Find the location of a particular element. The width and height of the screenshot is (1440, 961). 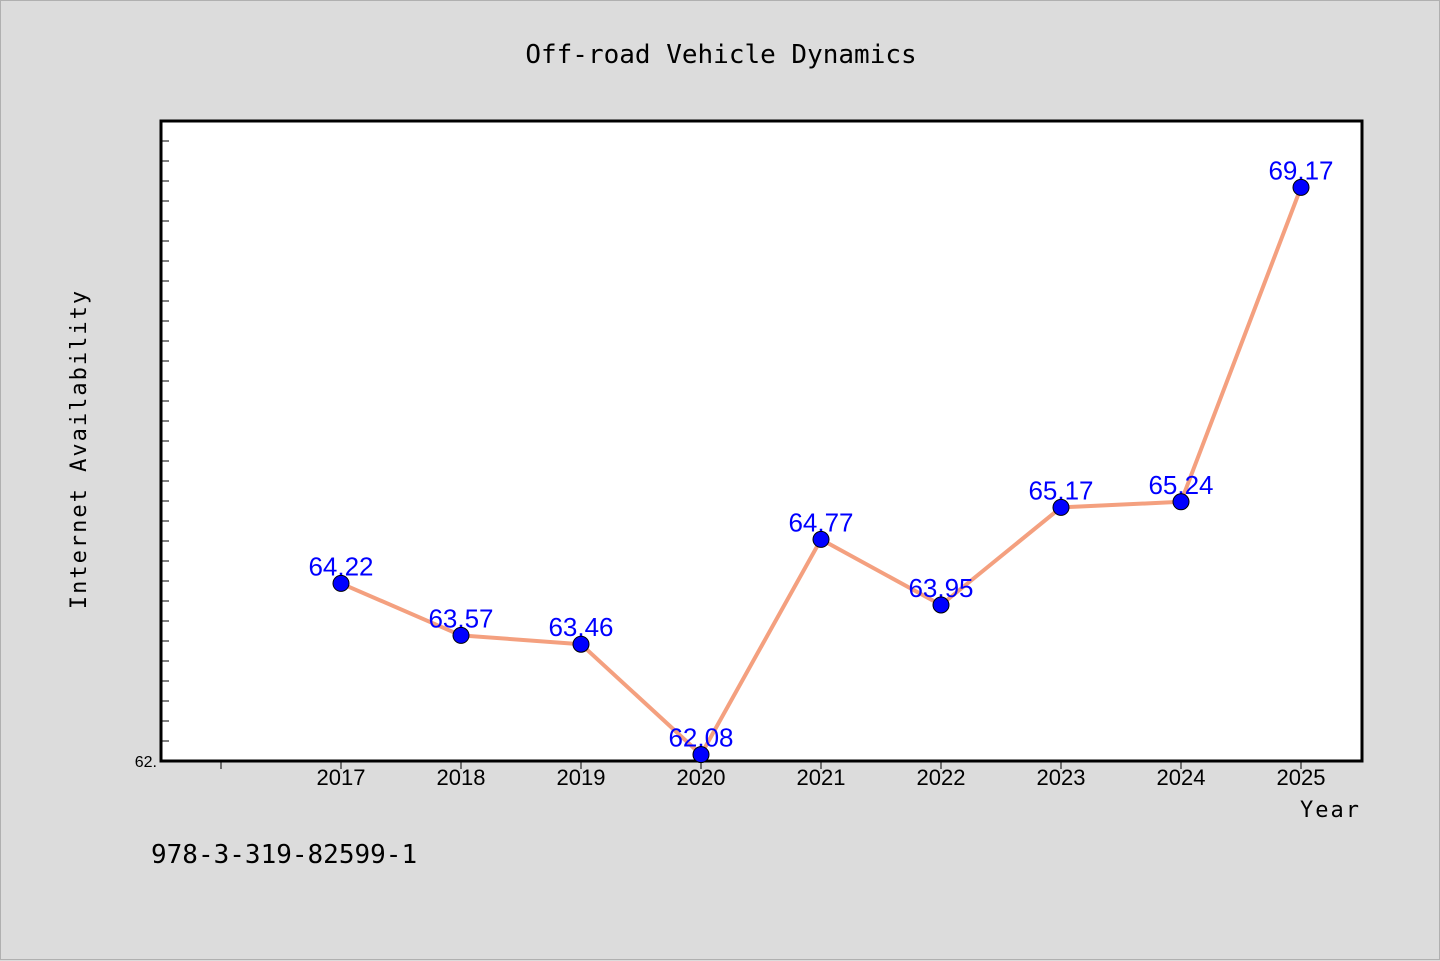

x-tick-label: 2021 is located at coordinates (821, 777).